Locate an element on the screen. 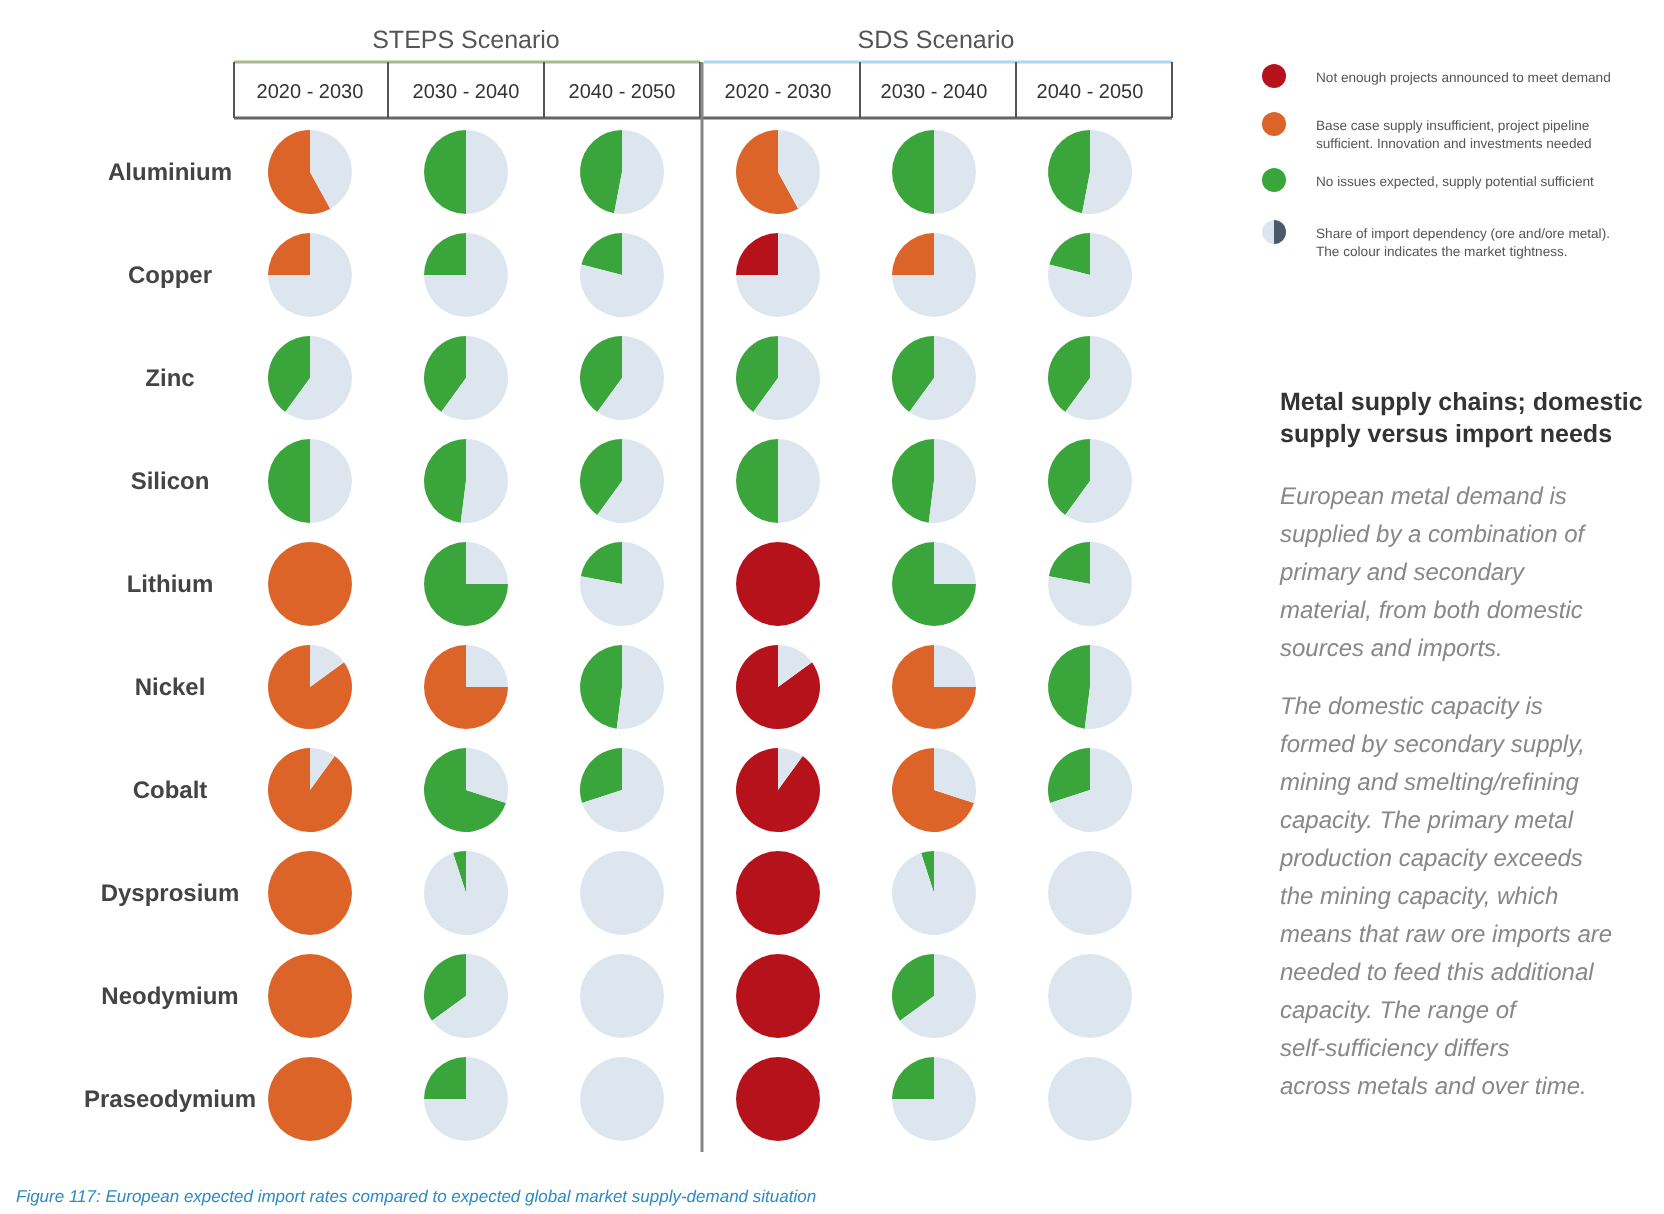 The image size is (1664, 1214). caption: Figure 117: European expected import rates compared to expected global market supply-demand situation is located at coordinates (416, 1196).